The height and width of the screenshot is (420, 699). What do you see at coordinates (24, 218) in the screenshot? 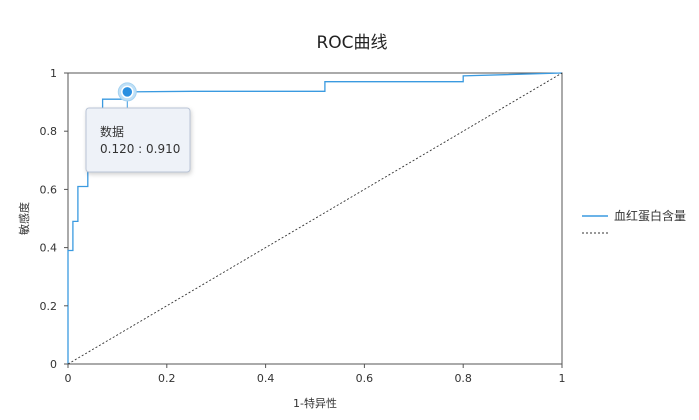
I see `y-axis-title: 敏感度` at bounding box center [24, 218].